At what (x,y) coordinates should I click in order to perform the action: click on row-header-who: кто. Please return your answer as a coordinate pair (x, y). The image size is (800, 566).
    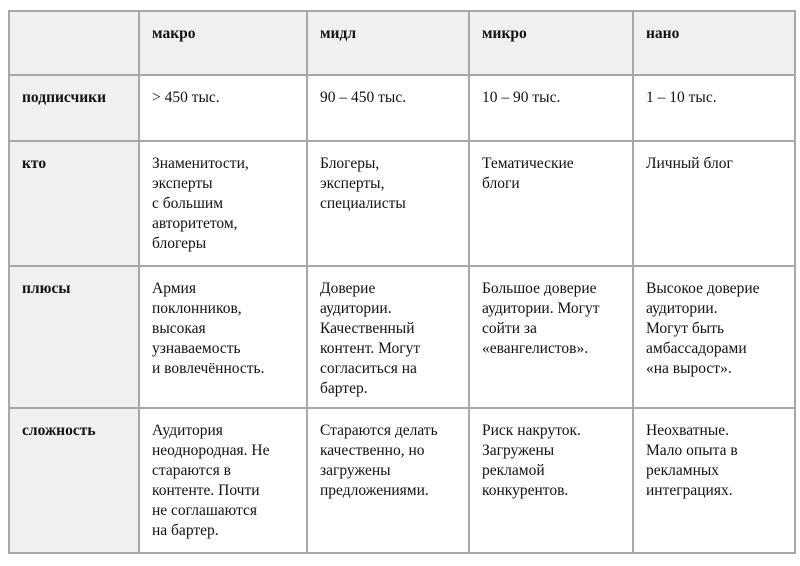
    Looking at the image, I should click on (74, 203).